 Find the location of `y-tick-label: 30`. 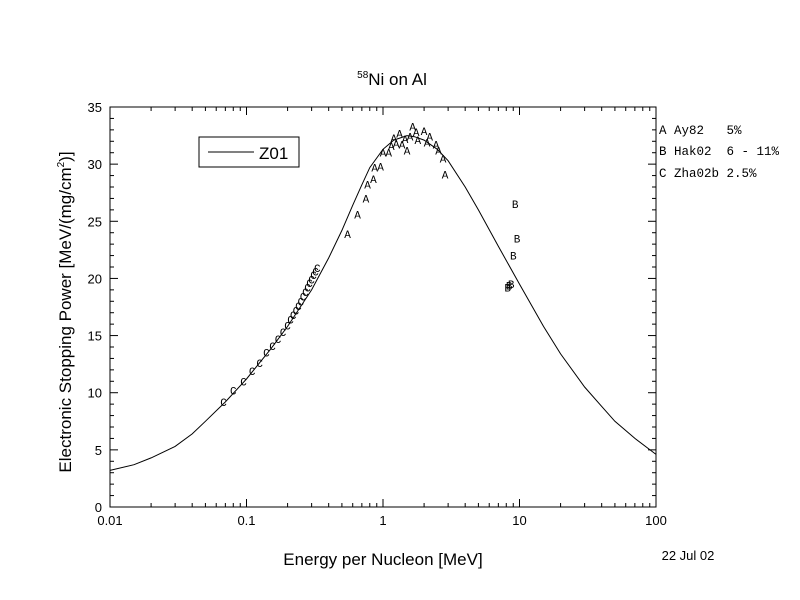

y-tick-label: 30 is located at coordinates (95, 164).